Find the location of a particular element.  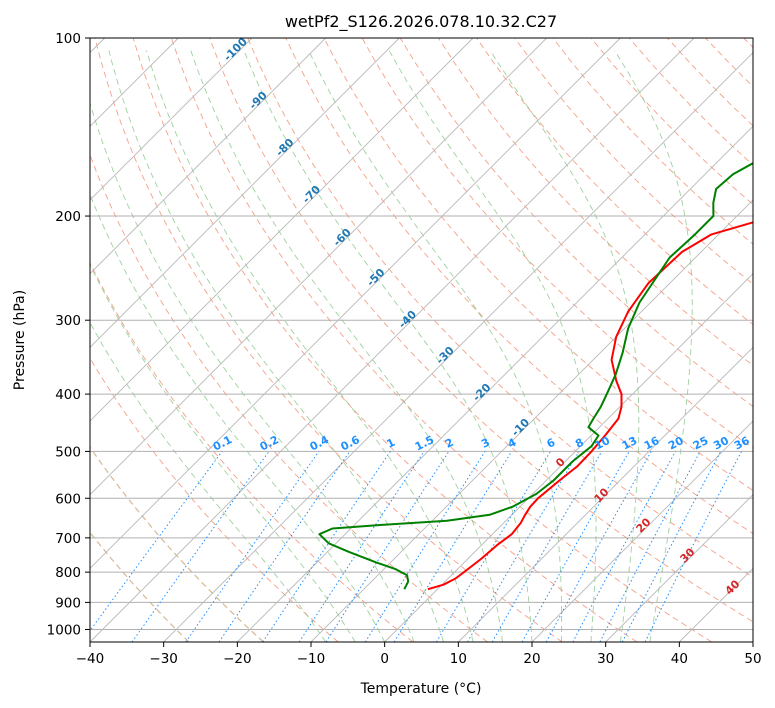

mixing-ratio-label: 25 is located at coordinates (701, 443).